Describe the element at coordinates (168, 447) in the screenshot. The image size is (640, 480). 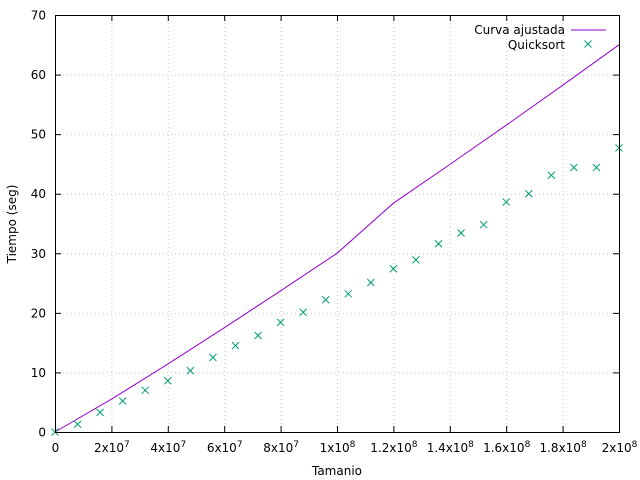
I see `x-tick-label: 4x107` at that location.